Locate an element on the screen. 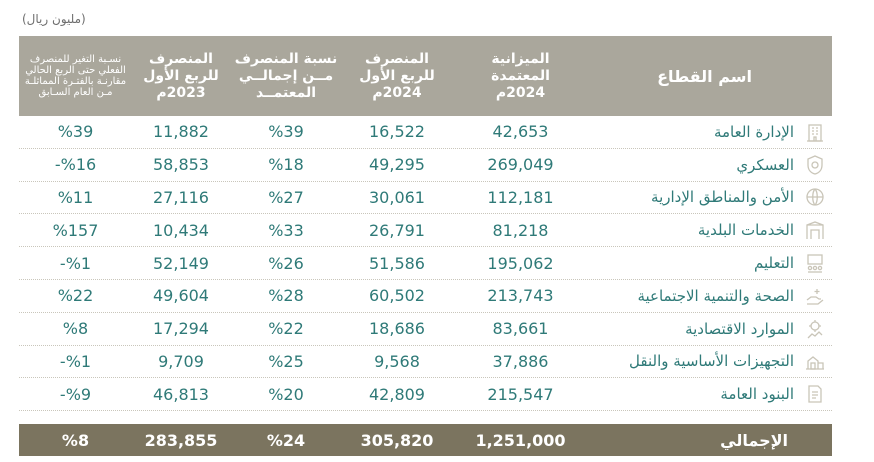 This screenshot has height=462, width=874. cell-sector: الموارد الاقتصادية is located at coordinates (710, 329).